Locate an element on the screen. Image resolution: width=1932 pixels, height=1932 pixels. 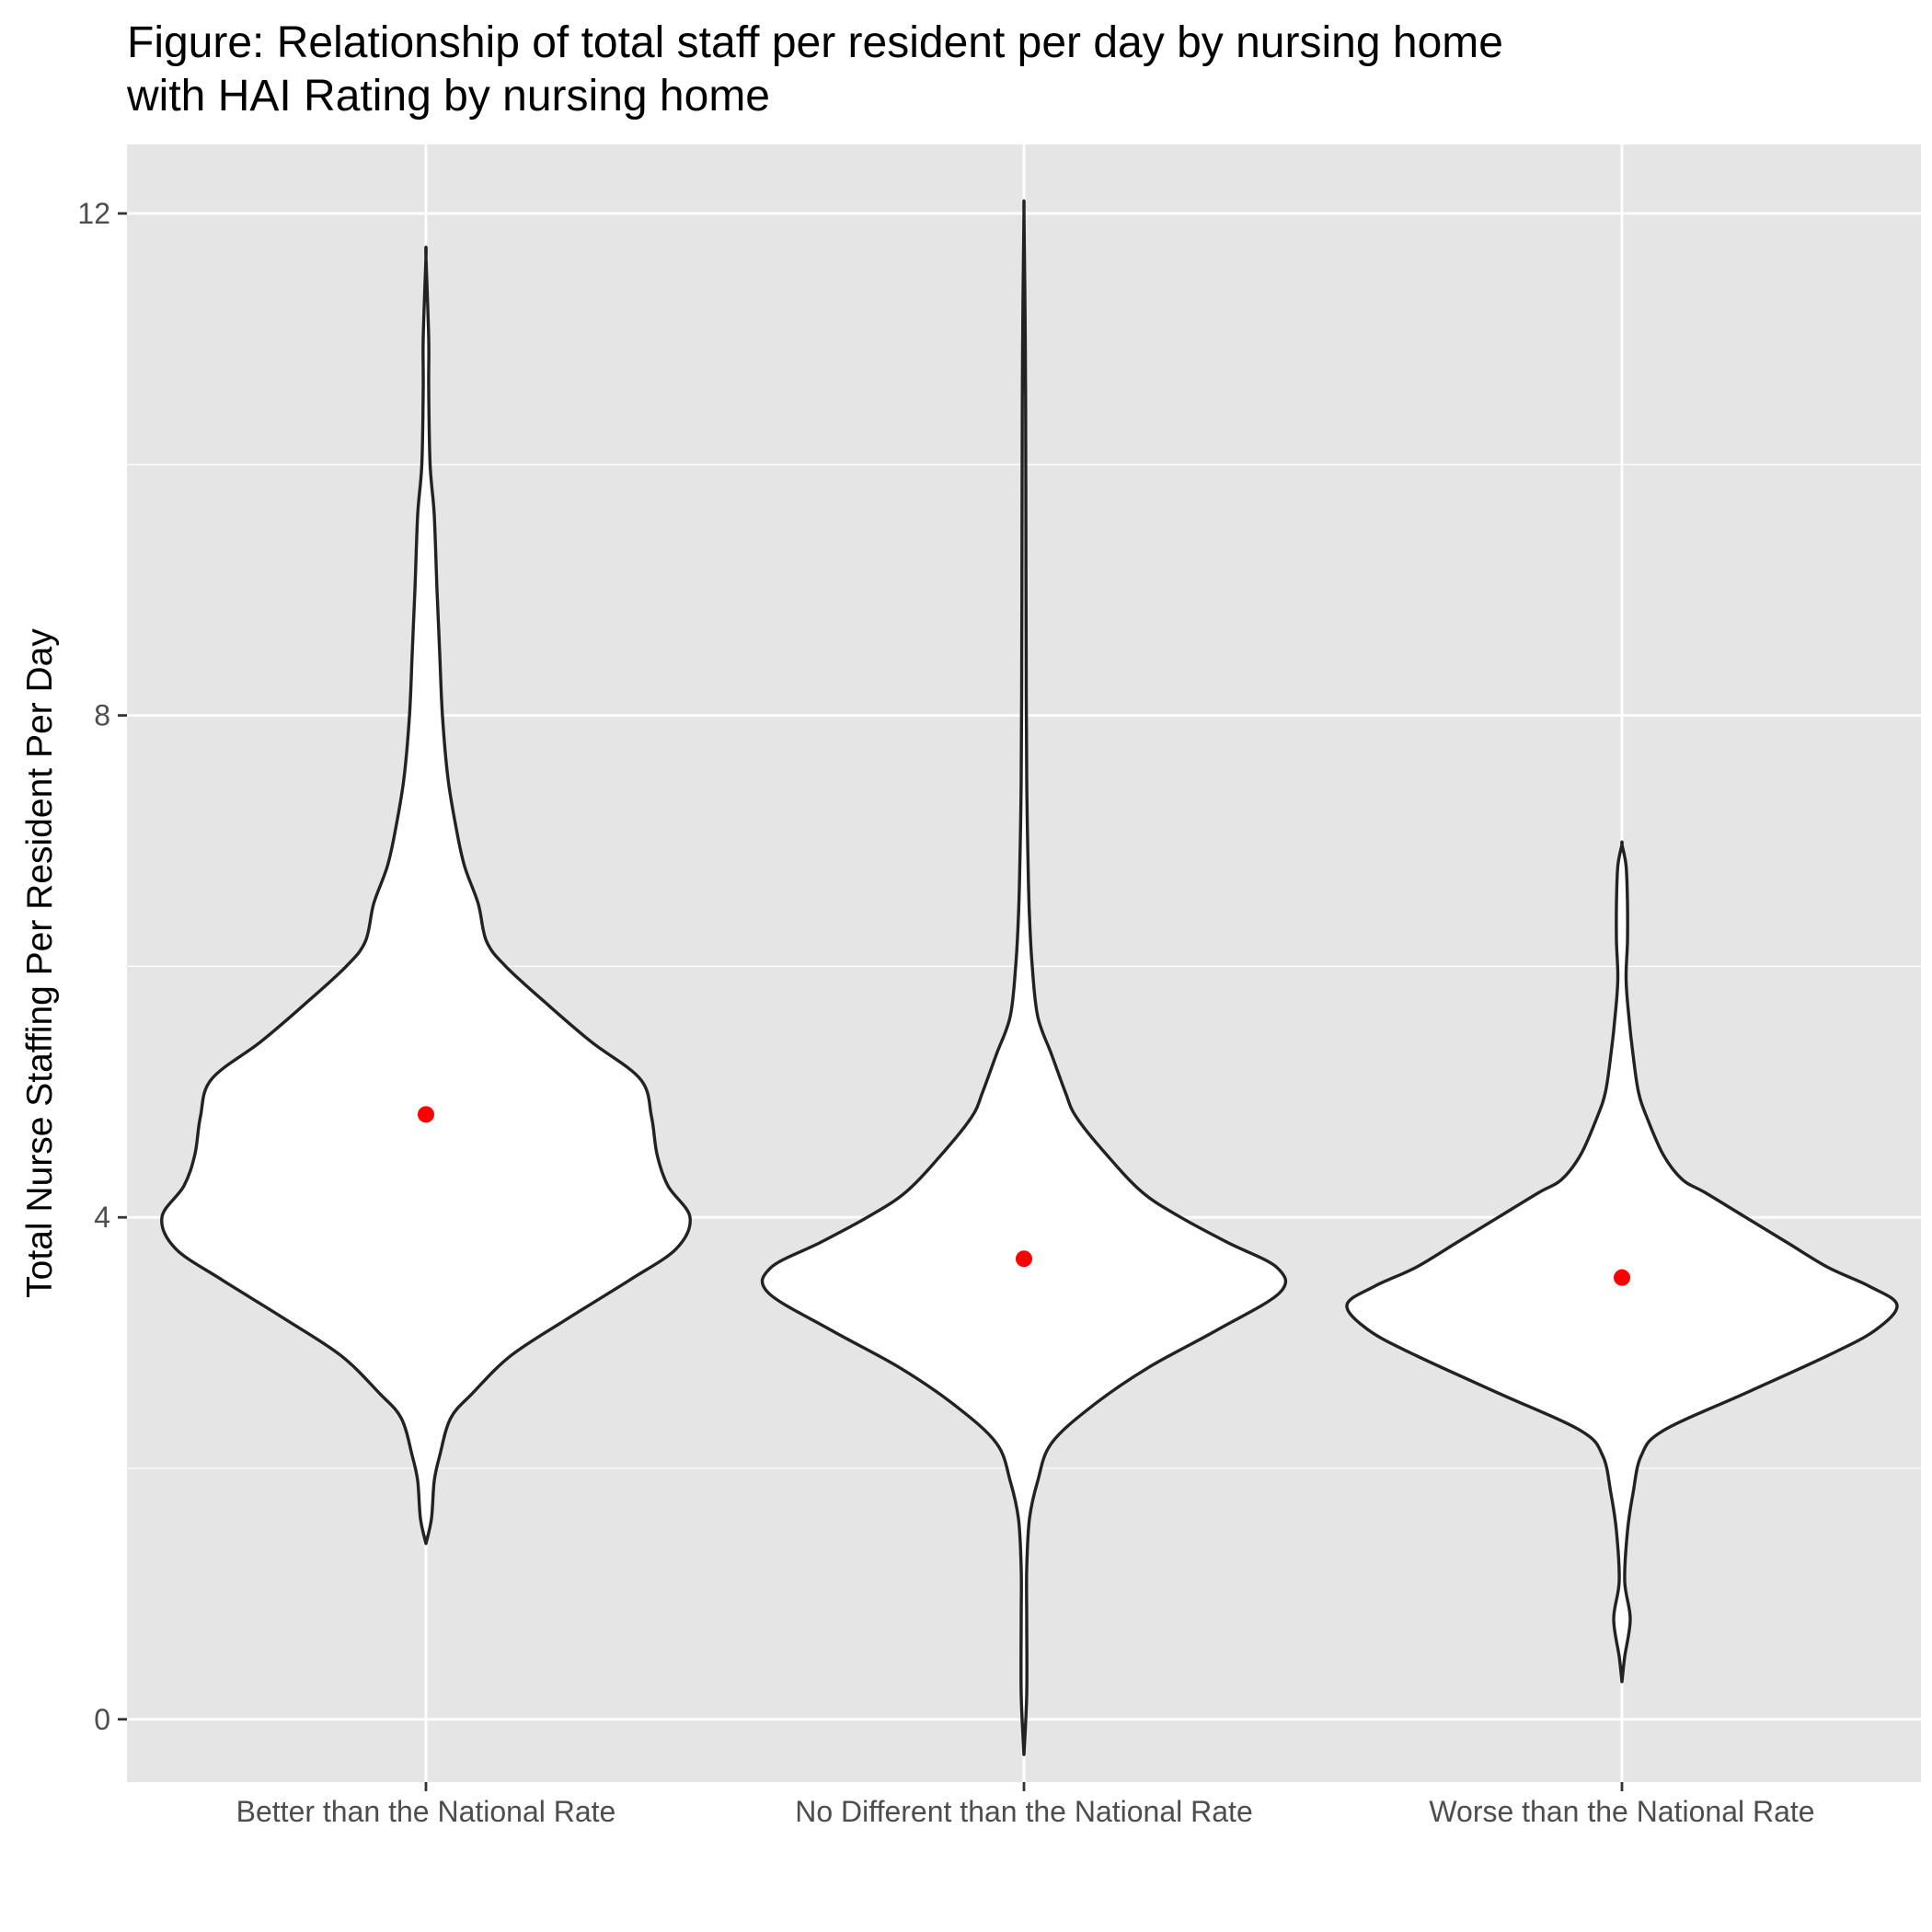
y-tick-label: 12 is located at coordinates (93, 213).